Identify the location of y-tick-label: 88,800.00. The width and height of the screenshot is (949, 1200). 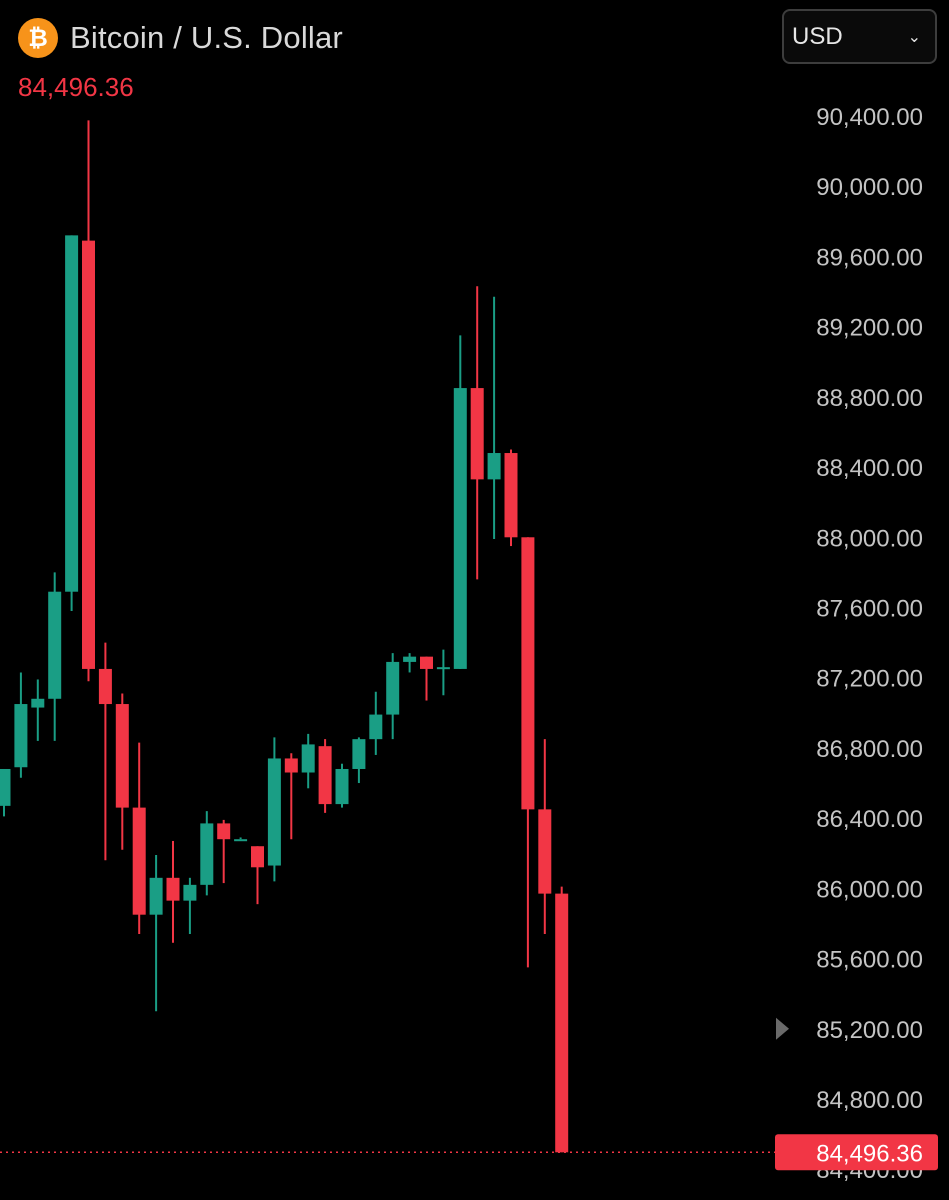
(869, 398).